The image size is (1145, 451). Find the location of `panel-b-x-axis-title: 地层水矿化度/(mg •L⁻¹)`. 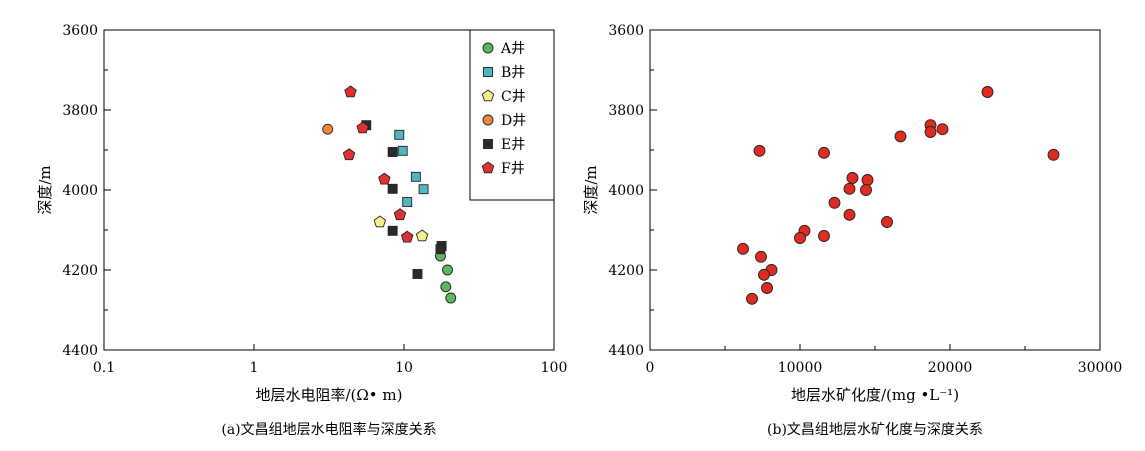

panel-b-x-axis-title: 地层水矿化度/(mg •L⁻¹) is located at coordinates (875, 395).